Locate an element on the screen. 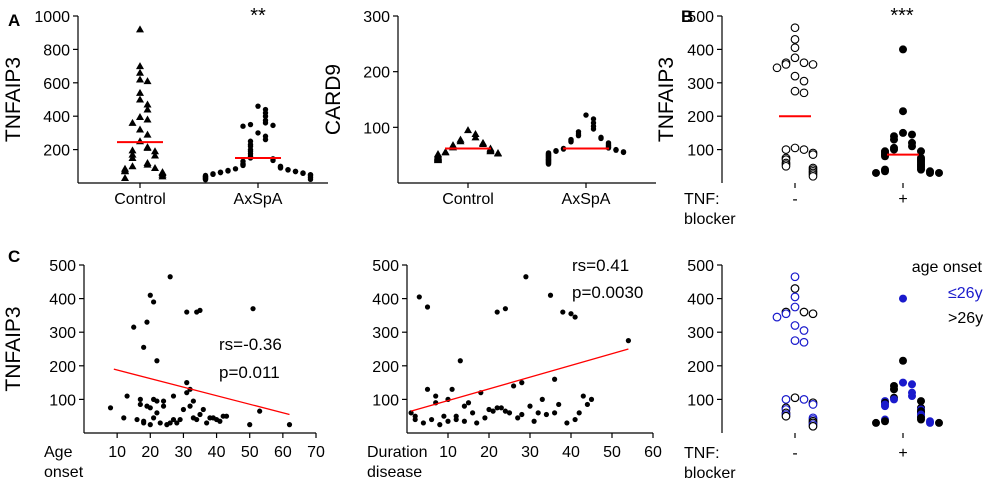 This screenshot has height=482, width=996. significance-b: *** is located at coordinates (902, 16).